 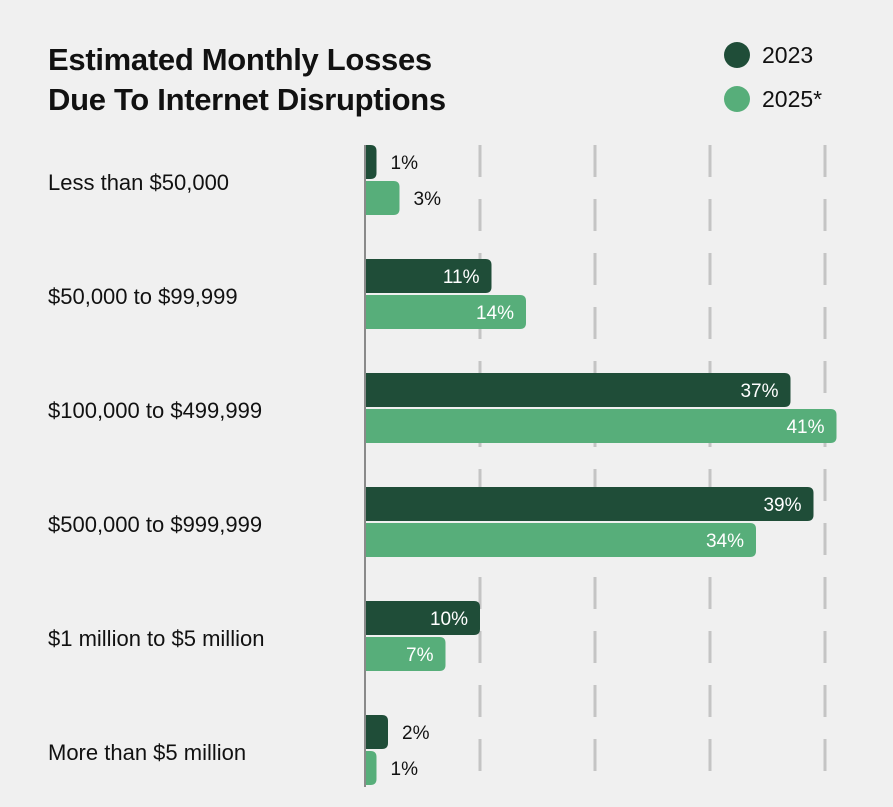 I want to click on legend-item-2025: 2025*, so click(x=773, y=99).